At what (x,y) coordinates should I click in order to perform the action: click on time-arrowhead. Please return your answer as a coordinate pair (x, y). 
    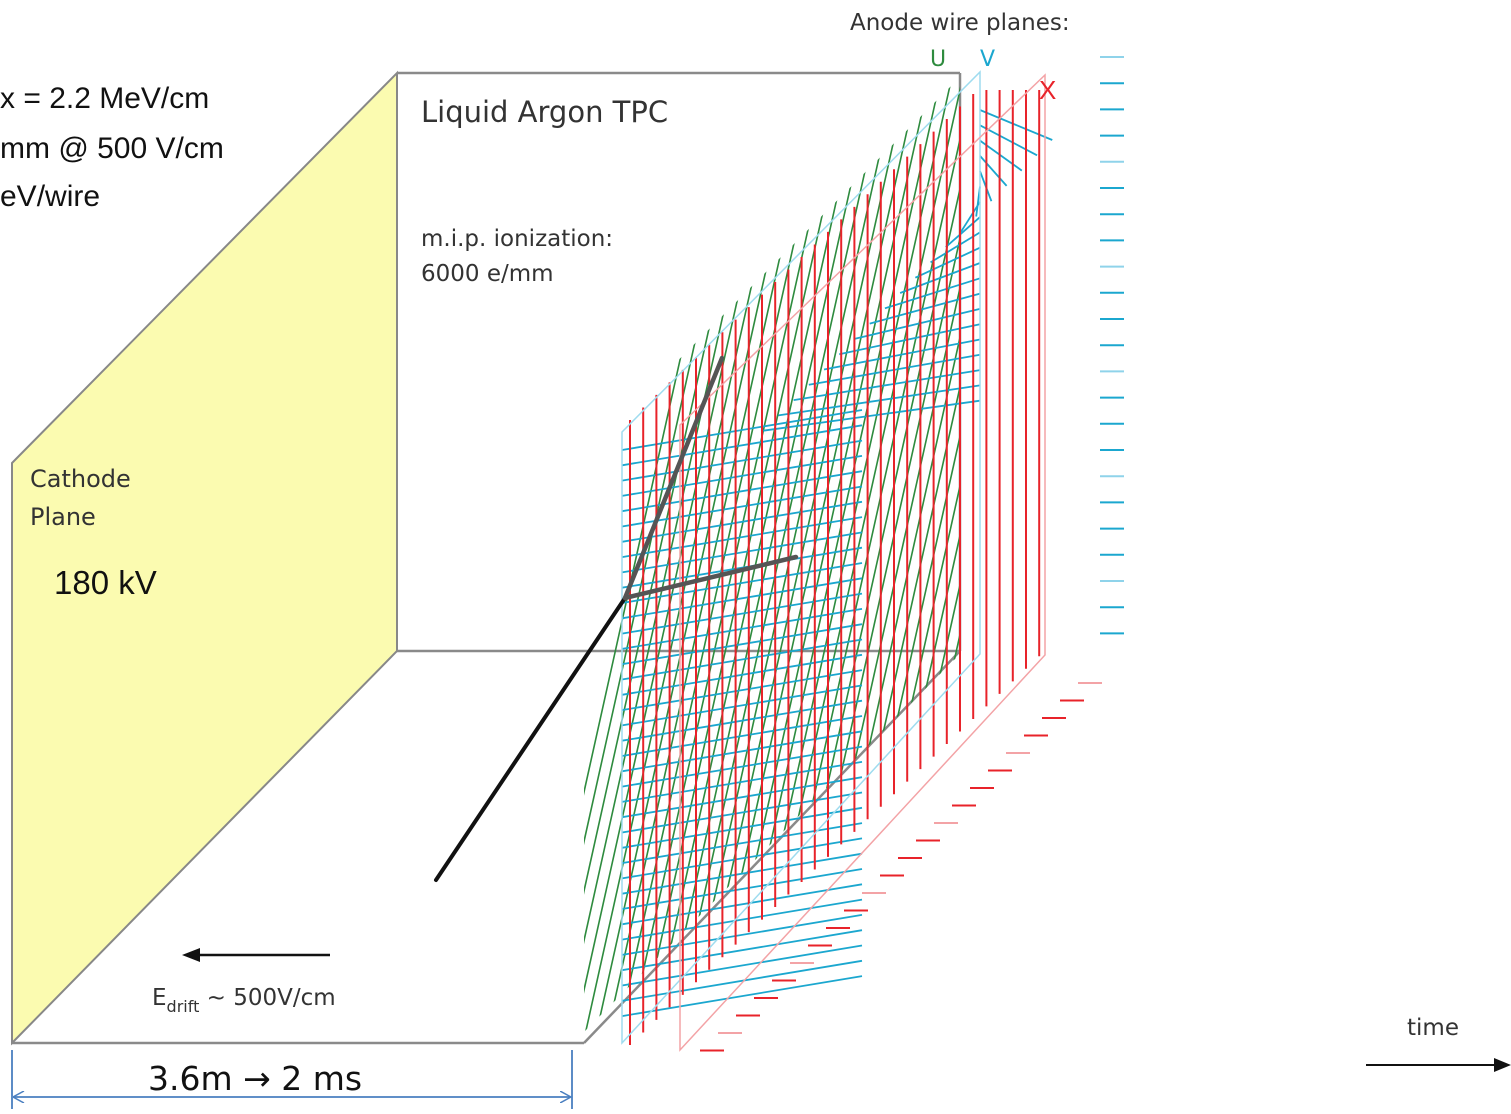
    Looking at the image, I should click on (1502, 1065).